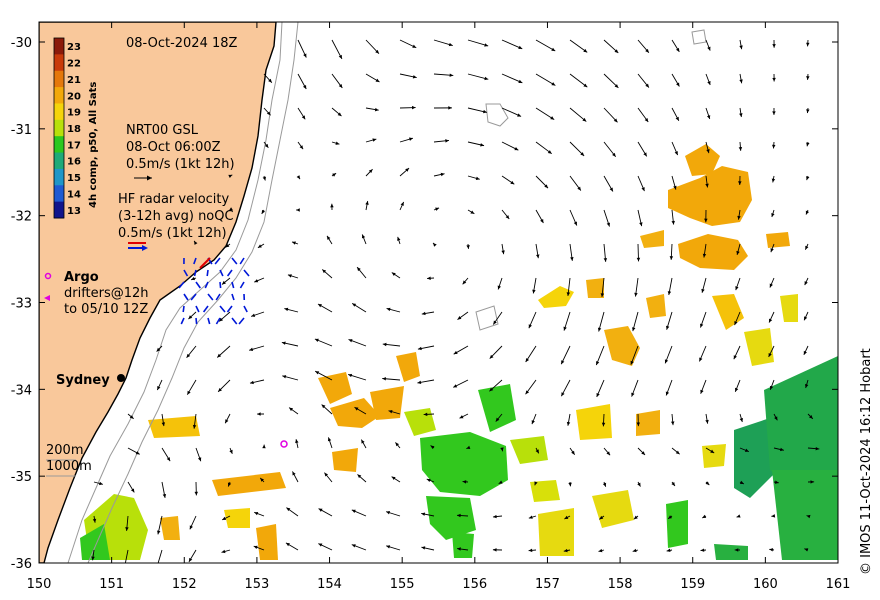 Image resolution: width=880 pixels, height=600 pixels. I want to click on date-label: 08-Oct-2024 18Z, so click(182, 43).